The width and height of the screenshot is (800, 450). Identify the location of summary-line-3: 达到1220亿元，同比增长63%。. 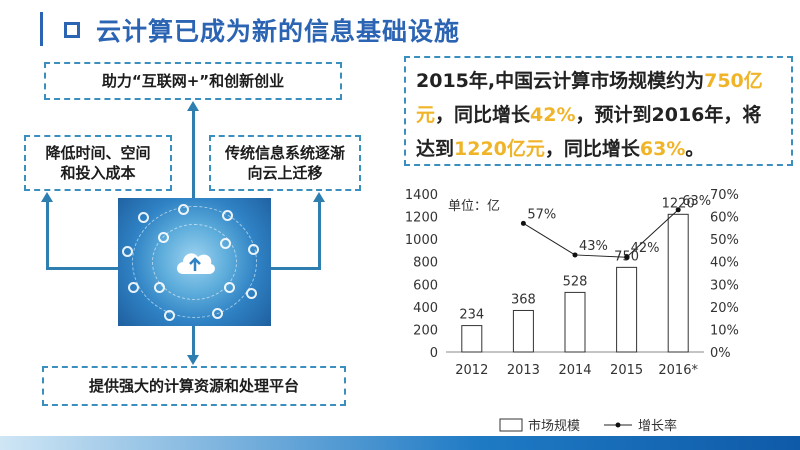
(598, 149).